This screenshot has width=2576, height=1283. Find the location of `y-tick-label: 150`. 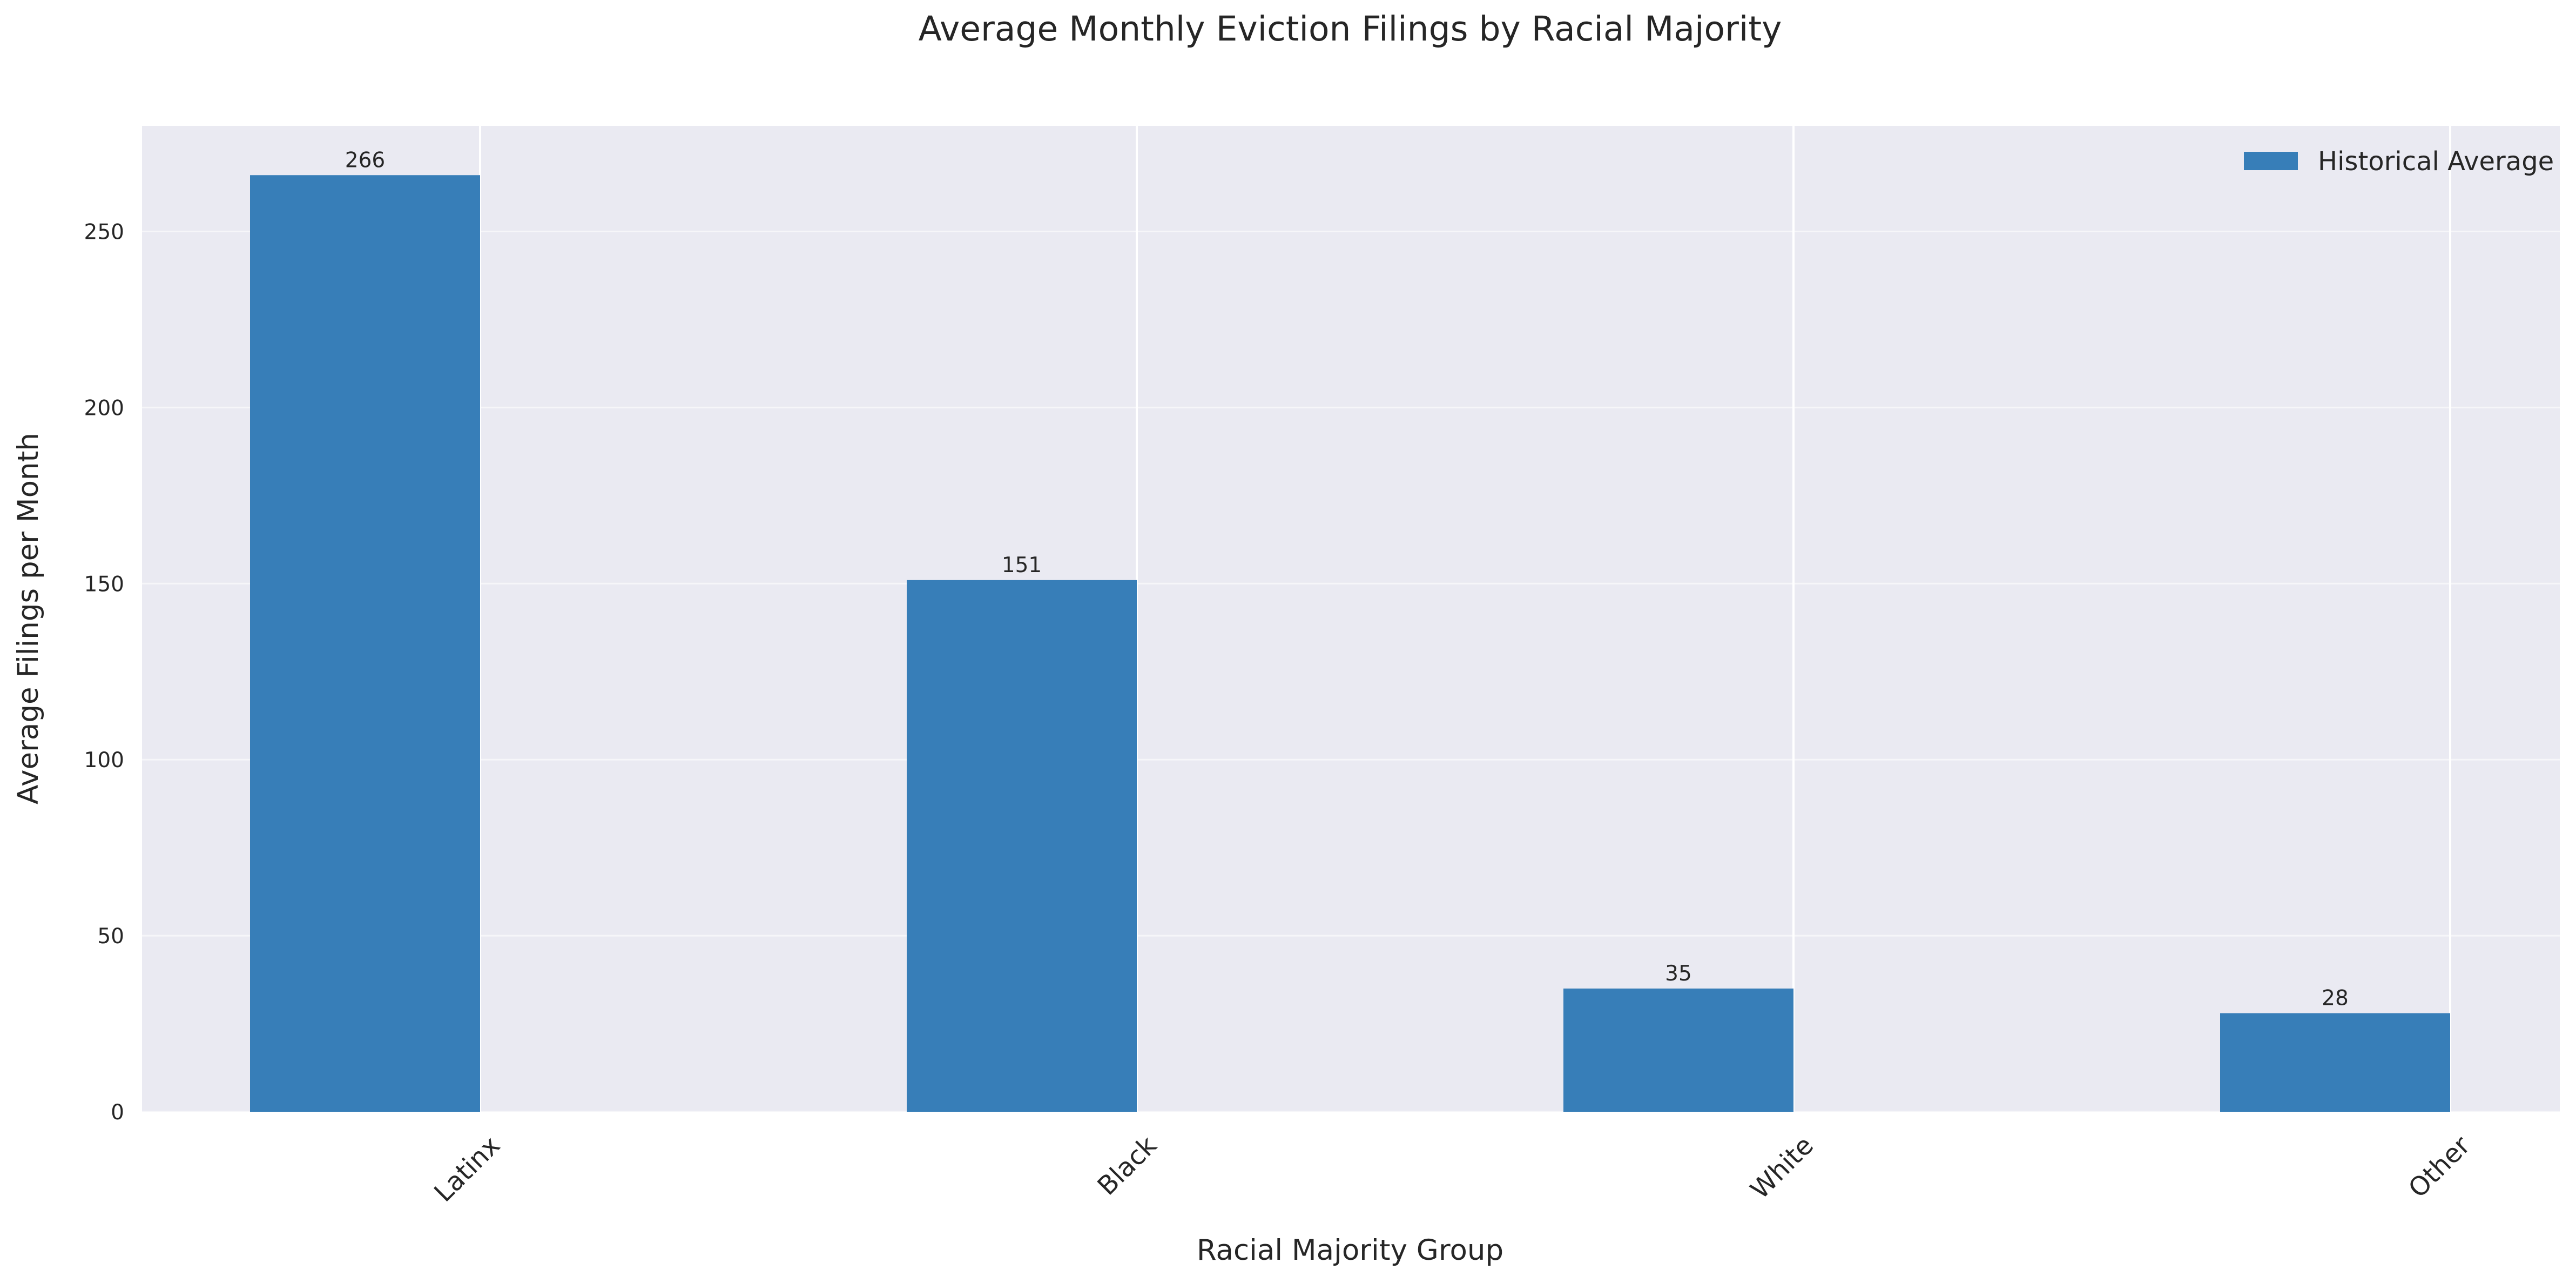

y-tick-label: 150 is located at coordinates (104, 584).